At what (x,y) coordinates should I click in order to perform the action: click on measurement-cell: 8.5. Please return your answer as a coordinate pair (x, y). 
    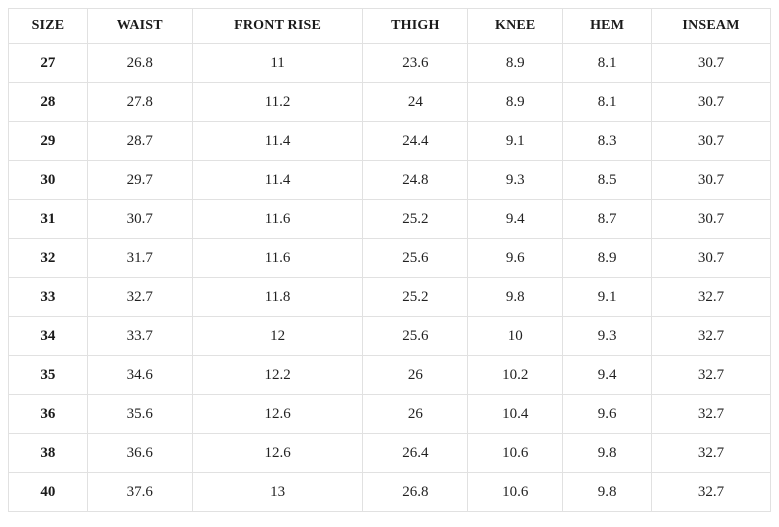
    Looking at the image, I should click on (607, 180).